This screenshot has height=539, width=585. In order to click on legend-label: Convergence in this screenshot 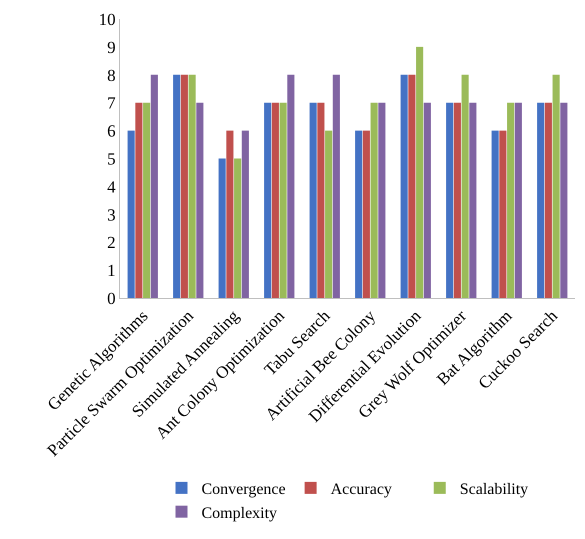, I will do `click(244, 489)`.